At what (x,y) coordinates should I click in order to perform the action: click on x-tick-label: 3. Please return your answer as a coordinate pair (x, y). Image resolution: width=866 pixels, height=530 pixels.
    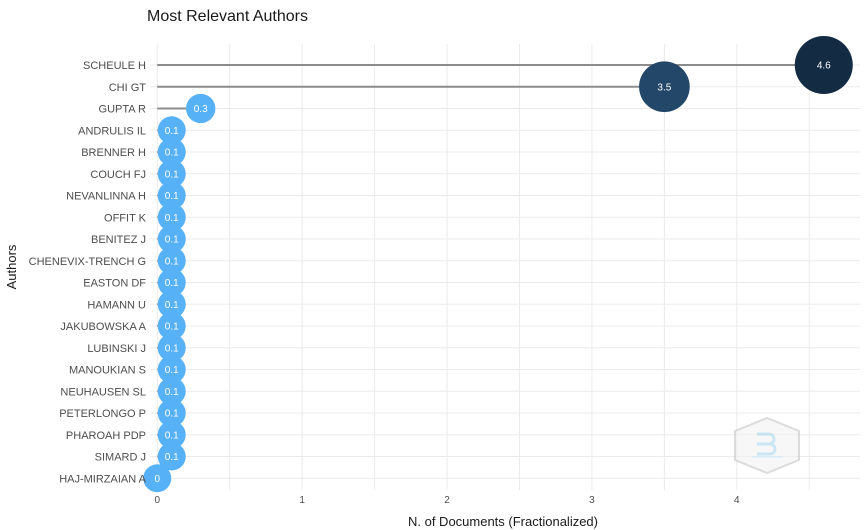
    Looking at the image, I should click on (592, 500).